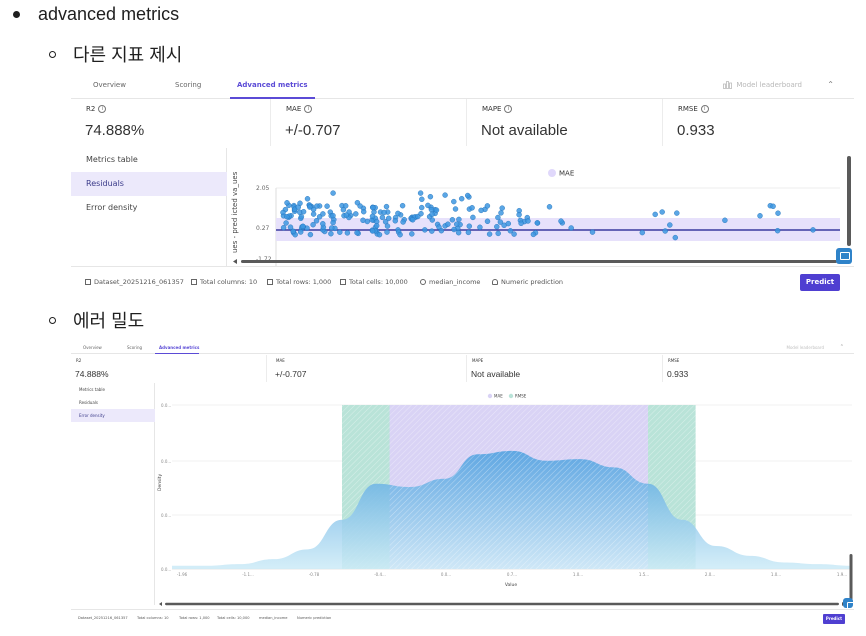 This screenshot has width=866, height=636. I want to click on legend-swatch, so click(511, 396).